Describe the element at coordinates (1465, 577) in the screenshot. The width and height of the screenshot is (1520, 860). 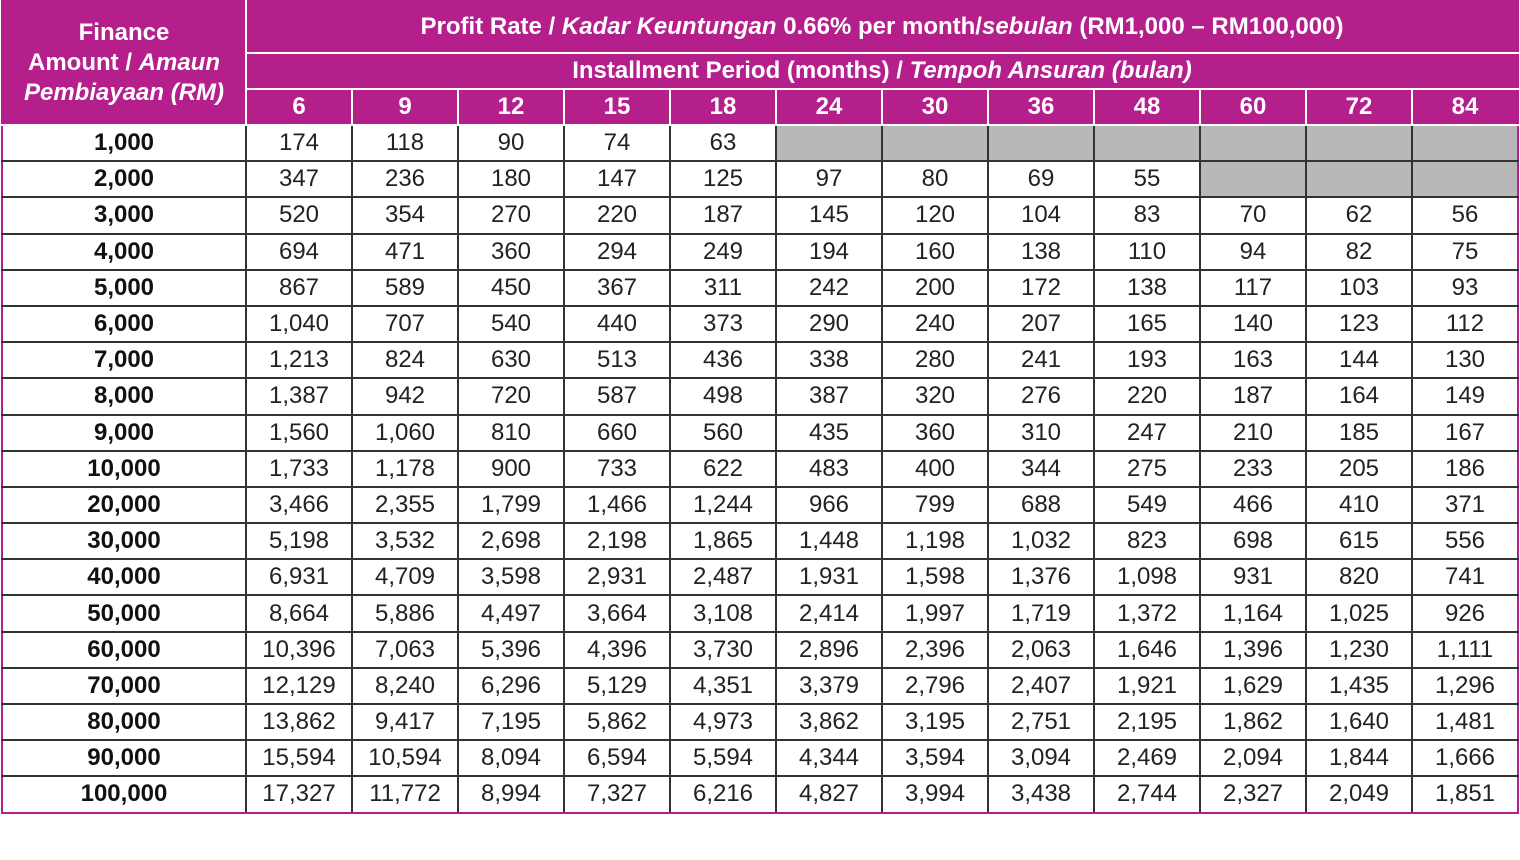
I see `installment-cell: 741` at that location.